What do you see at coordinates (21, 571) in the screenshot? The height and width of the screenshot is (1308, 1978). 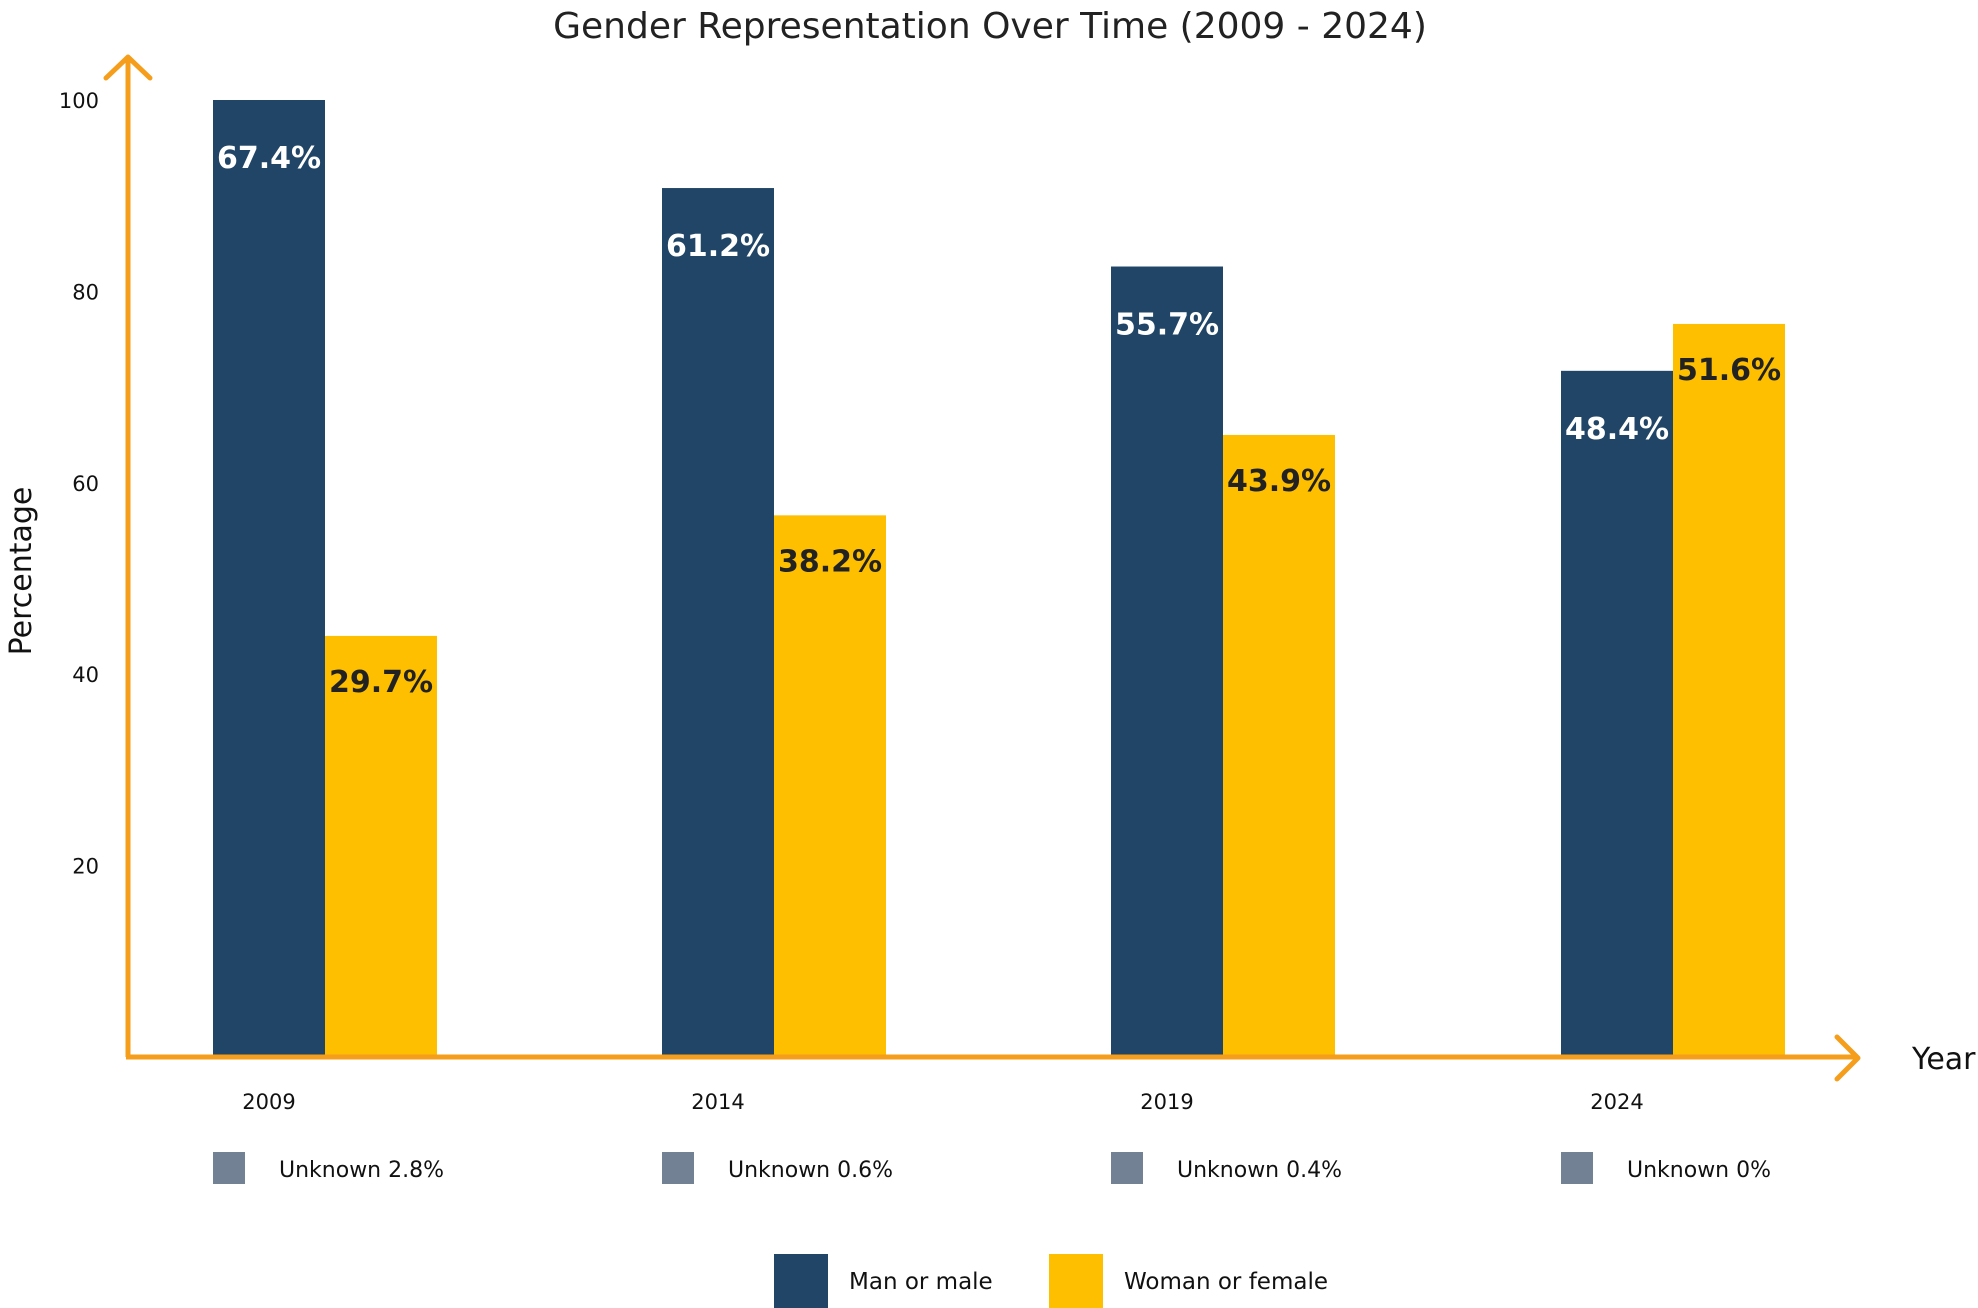 I see `y-axis-label: Percentage` at bounding box center [21, 571].